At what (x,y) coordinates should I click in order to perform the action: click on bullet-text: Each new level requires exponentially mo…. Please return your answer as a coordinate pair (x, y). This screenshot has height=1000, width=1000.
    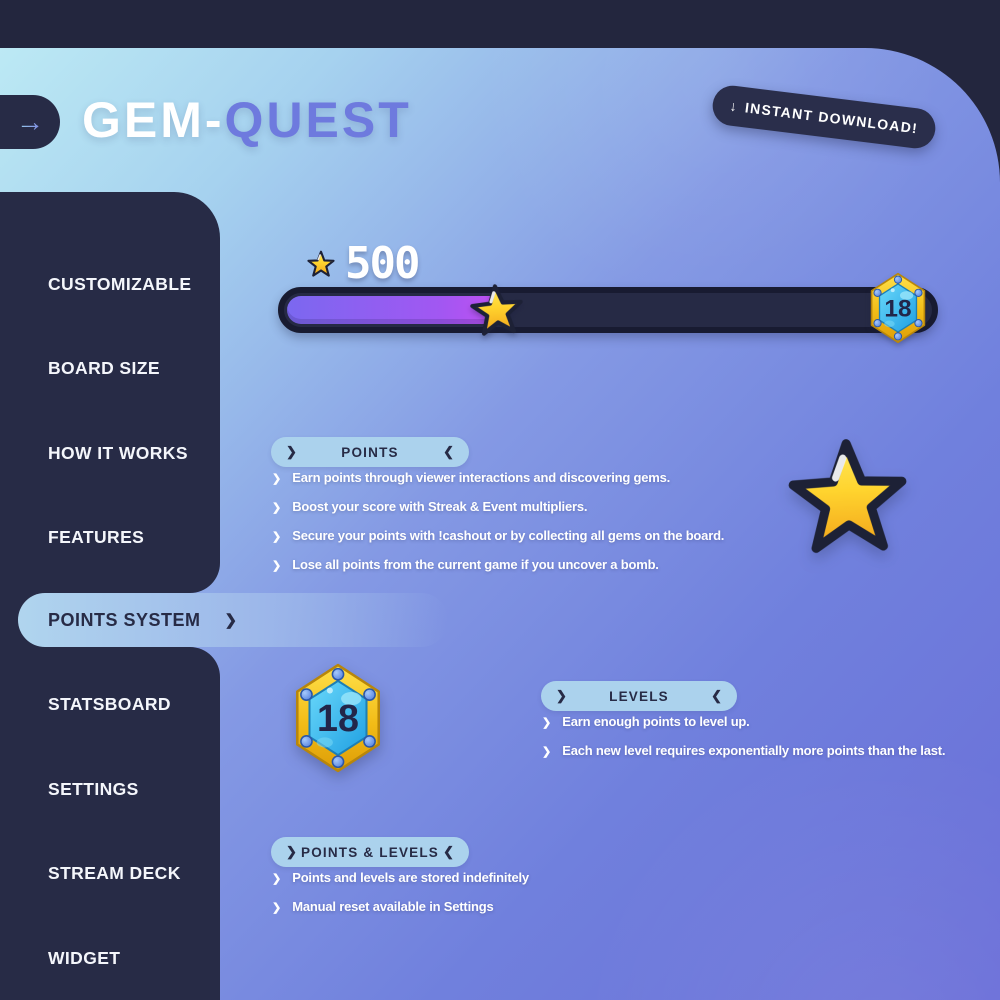
    Looking at the image, I should click on (754, 750).